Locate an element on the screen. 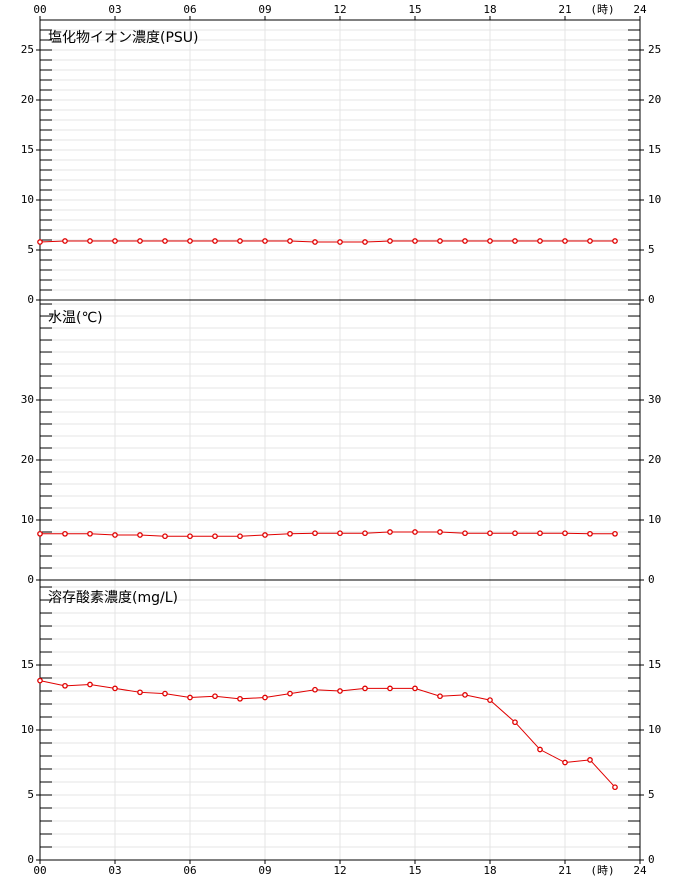  y-tick-label: 30 is located at coordinates (27, 399).